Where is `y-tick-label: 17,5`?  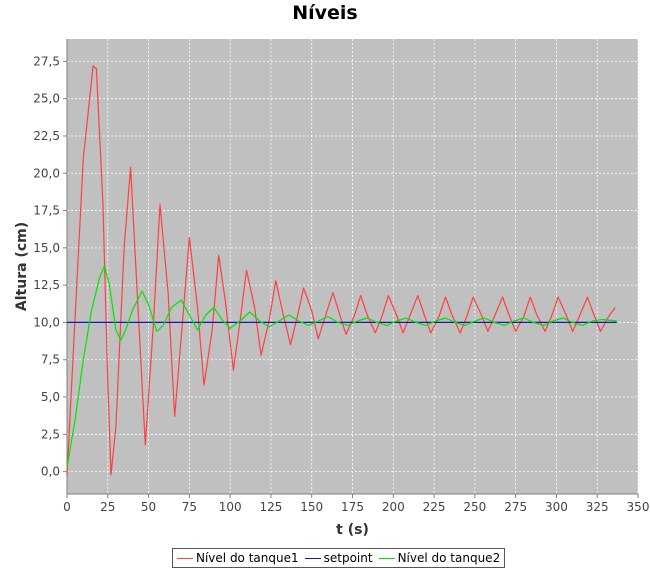 y-tick-label: 17,5 is located at coordinates (46, 211).